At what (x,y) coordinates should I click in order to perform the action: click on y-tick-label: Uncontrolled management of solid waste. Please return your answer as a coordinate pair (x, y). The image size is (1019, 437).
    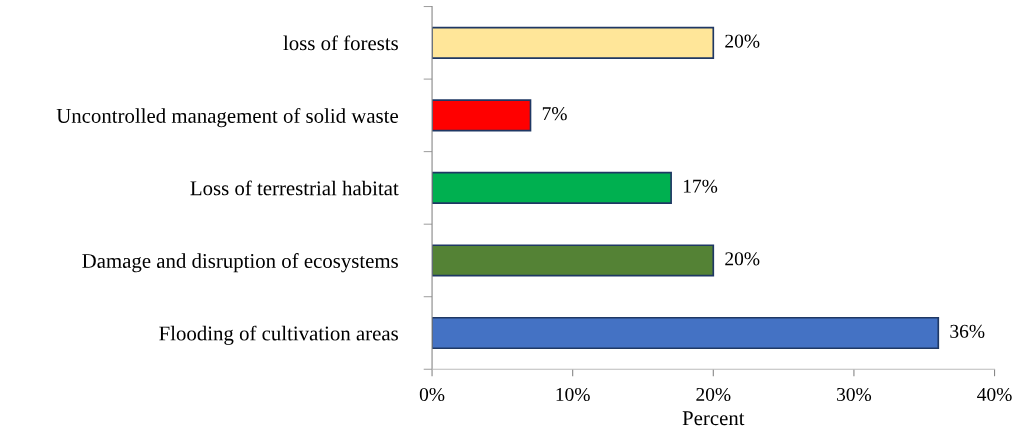
    Looking at the image, I should click on (227, 118).